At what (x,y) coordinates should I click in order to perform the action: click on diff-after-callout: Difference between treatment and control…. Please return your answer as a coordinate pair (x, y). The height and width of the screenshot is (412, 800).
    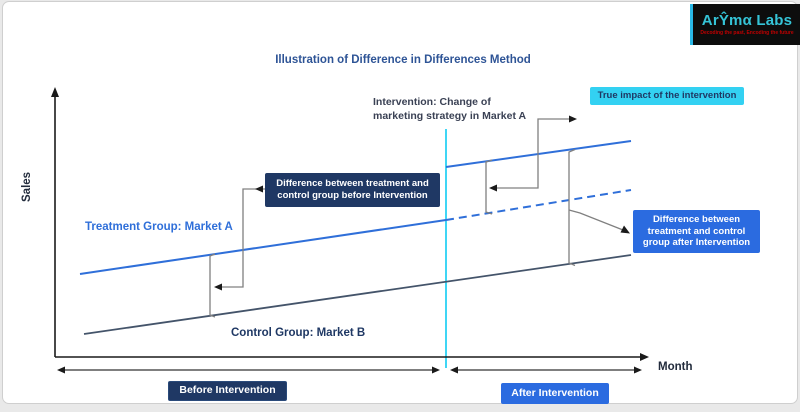
    Looking at the image, I should click on (696, 231).